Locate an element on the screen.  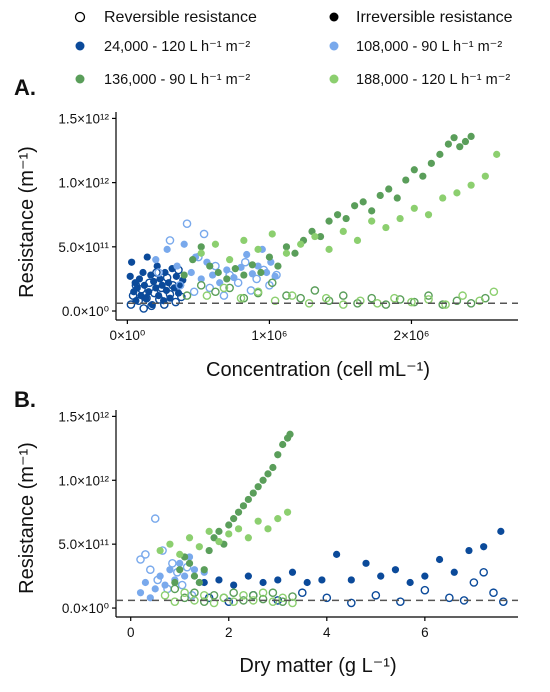
panel-b-x-axis-title: Dry matter (g L⁻¹) is located at coordinates (317, 666).